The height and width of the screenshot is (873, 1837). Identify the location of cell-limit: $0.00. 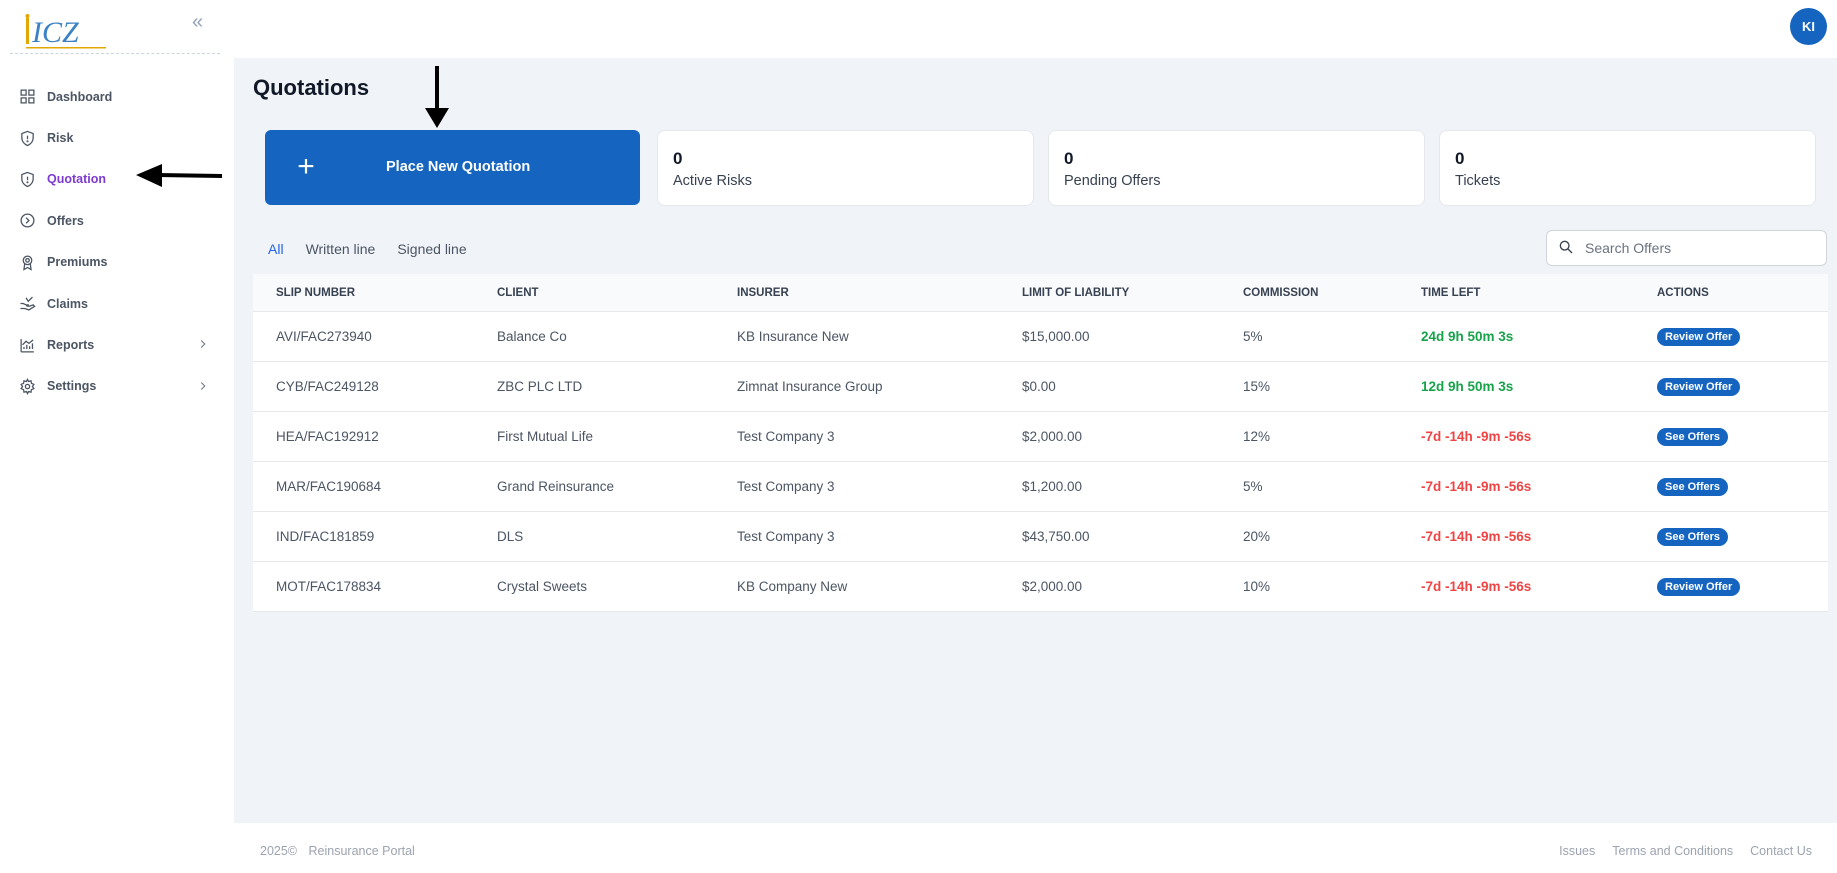
(1039, 386).